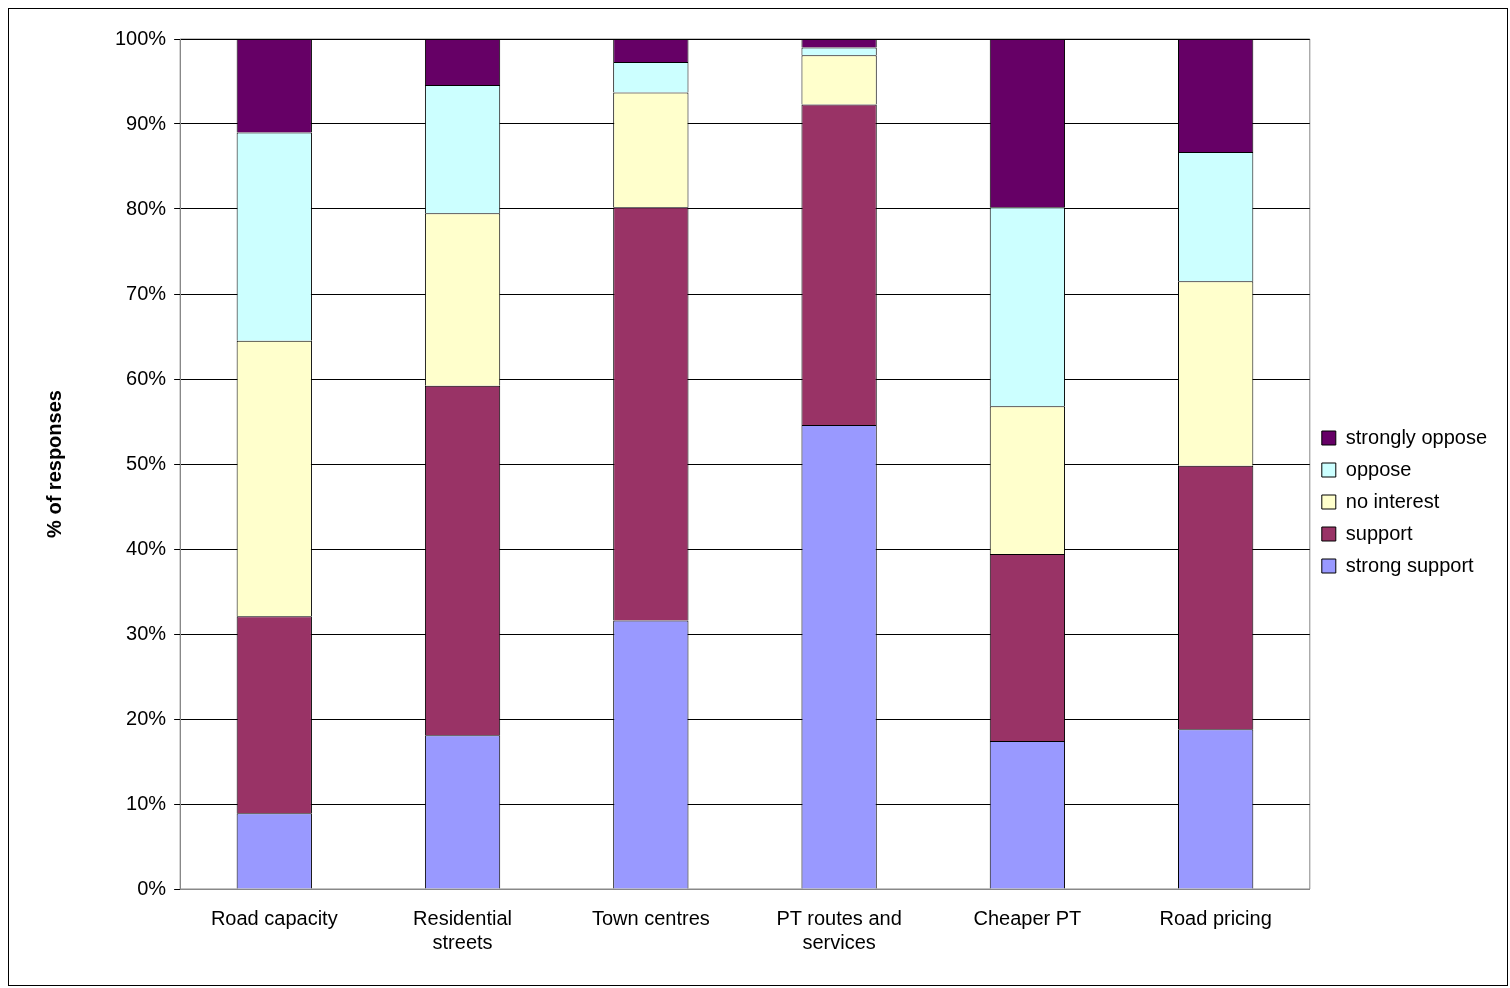 Image resolution: width=1510 pixels, height=988 pixels. I want to click on x-tick-label: Road capacity, so click(274, 917).